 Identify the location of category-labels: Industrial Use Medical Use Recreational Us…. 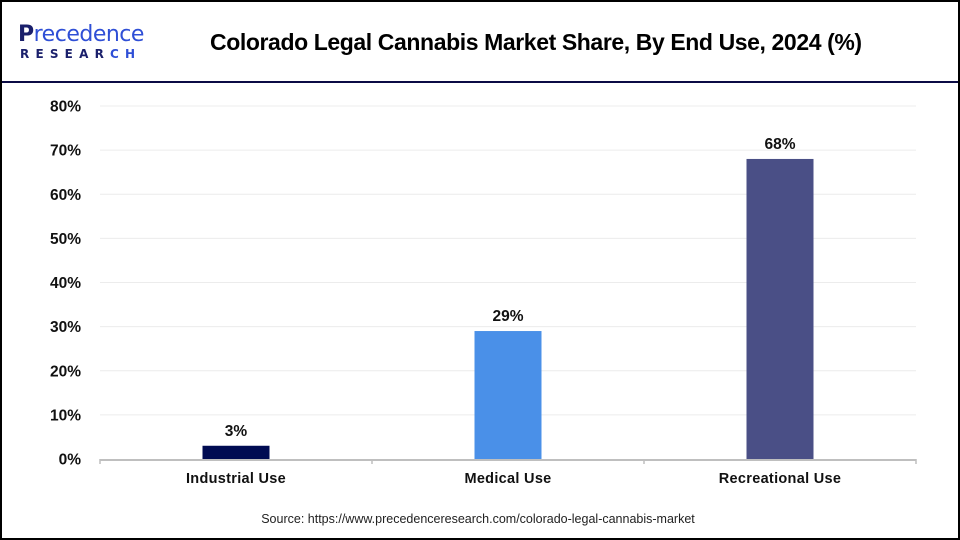
(513, 479).